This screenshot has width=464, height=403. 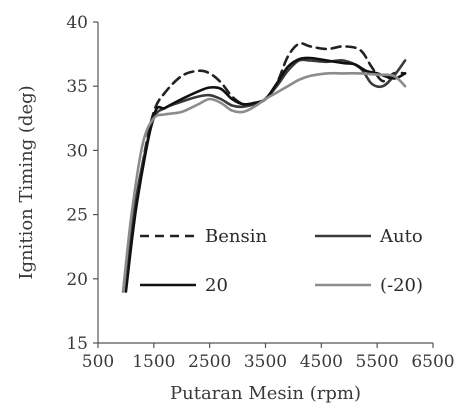 I want to click on y-tick-label: 30, so click(x=77, y=151).